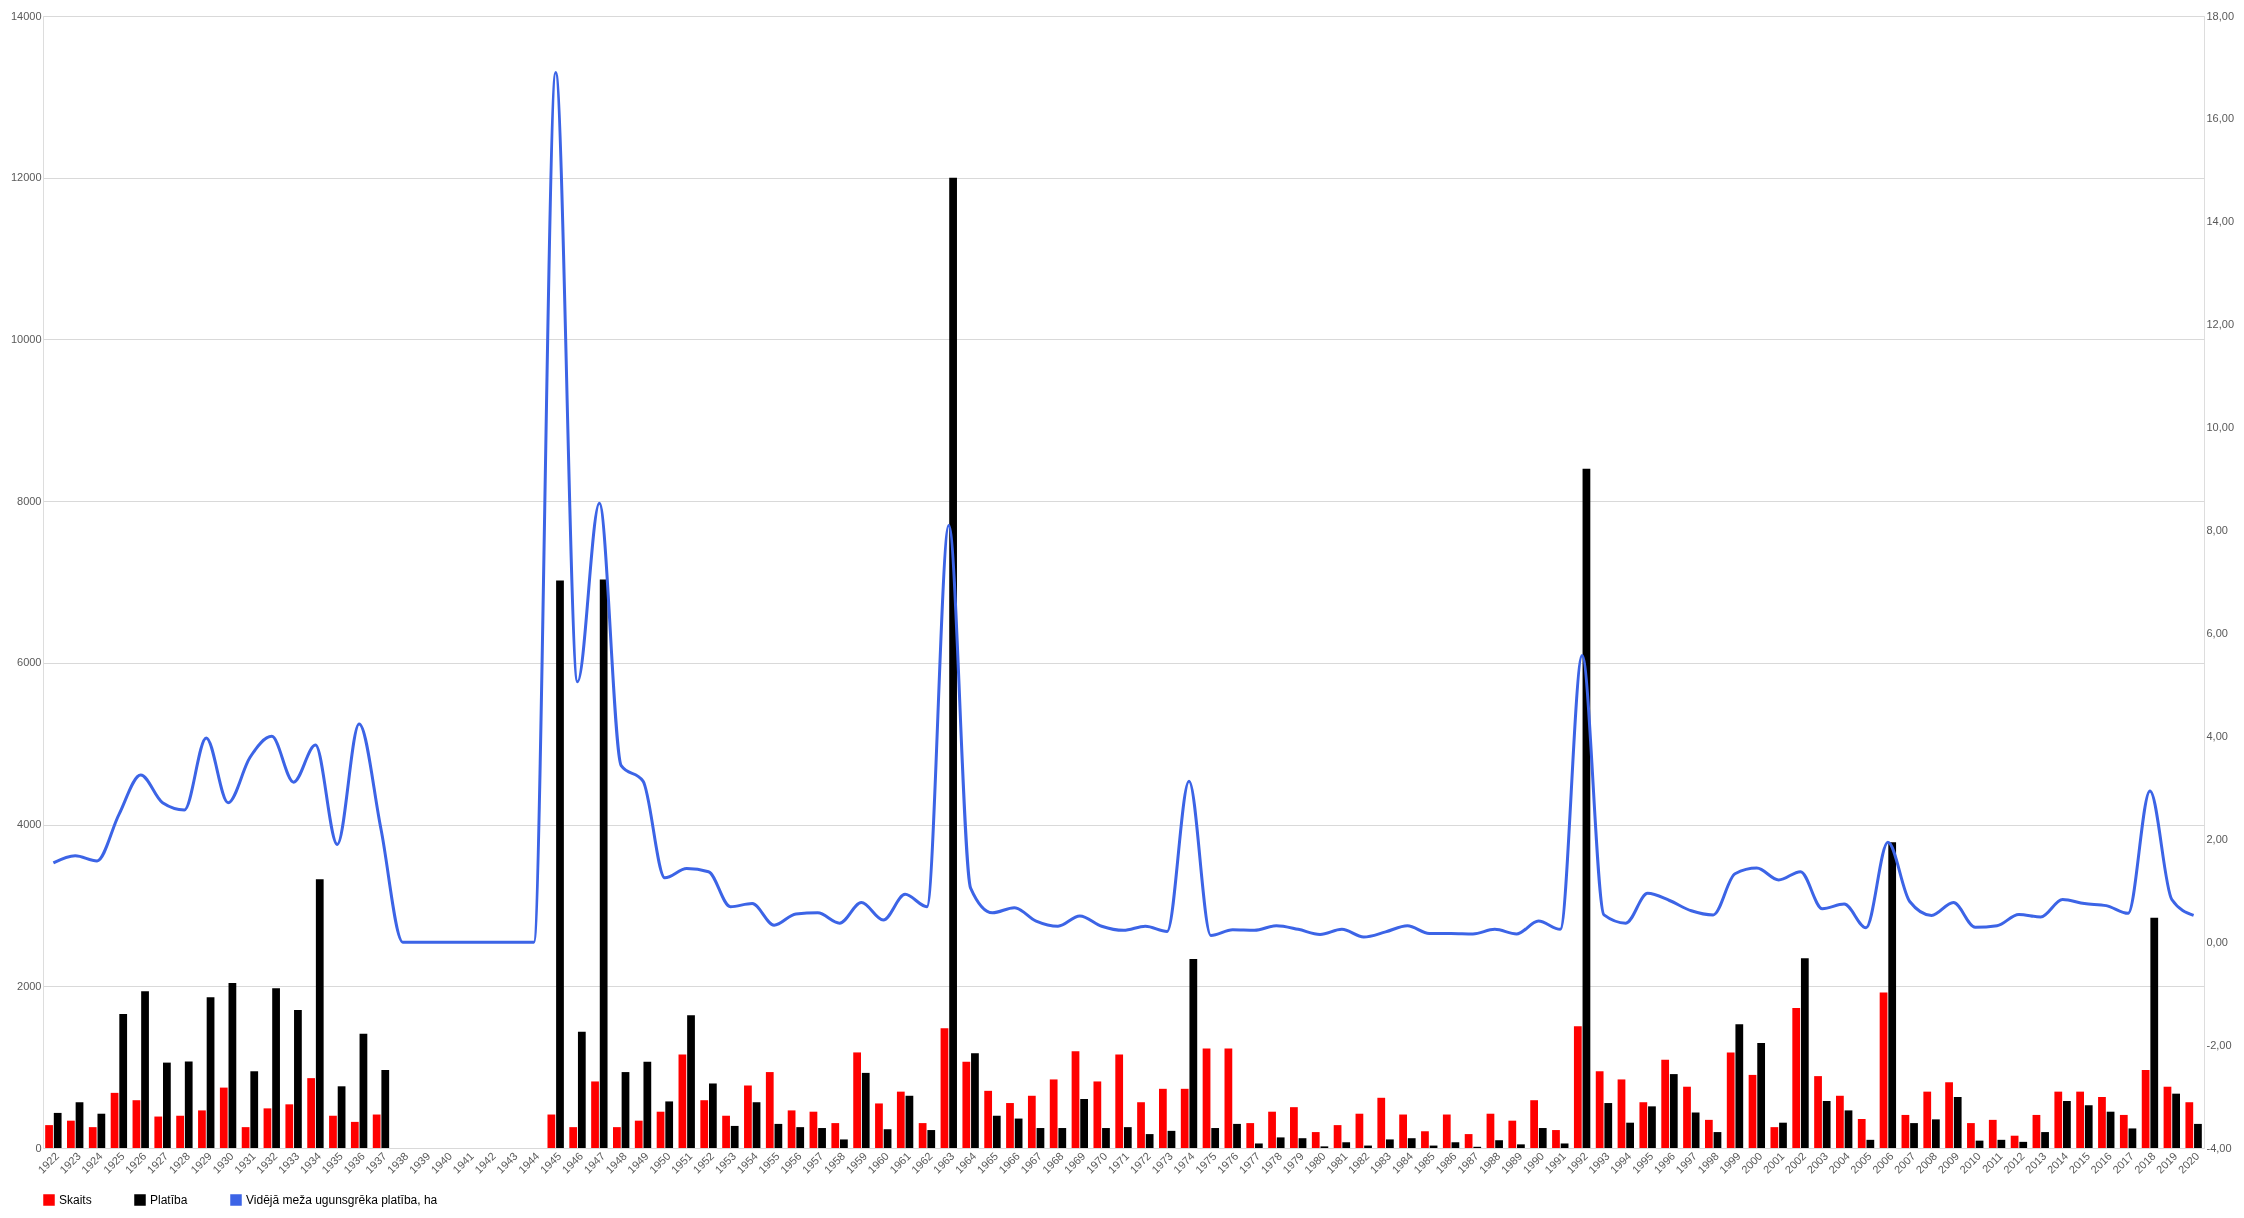  I want to click on y2-tick-label: 0,00, so click(2217, 941).